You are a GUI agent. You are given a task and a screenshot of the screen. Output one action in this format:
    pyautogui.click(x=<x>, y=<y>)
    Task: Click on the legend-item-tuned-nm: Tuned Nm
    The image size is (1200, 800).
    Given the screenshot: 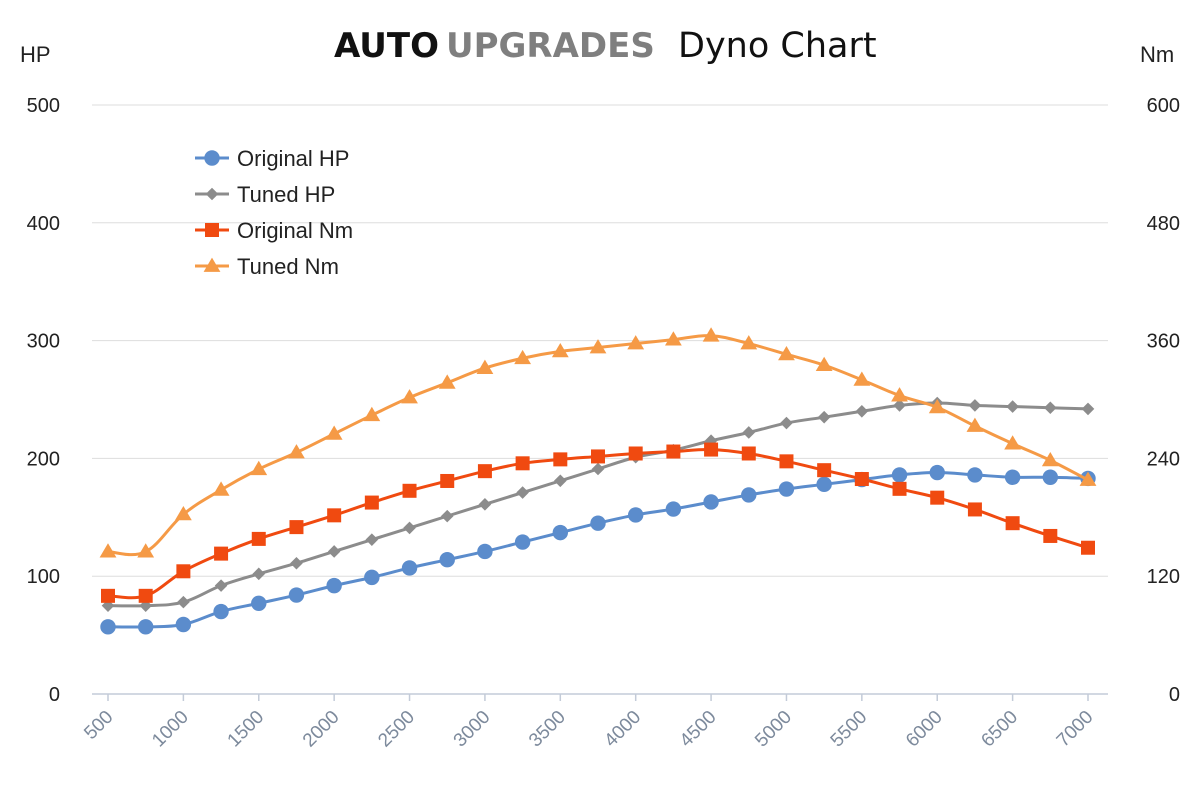 What is the action you would take?
    pyautogui.click(x=267, y=266)
    